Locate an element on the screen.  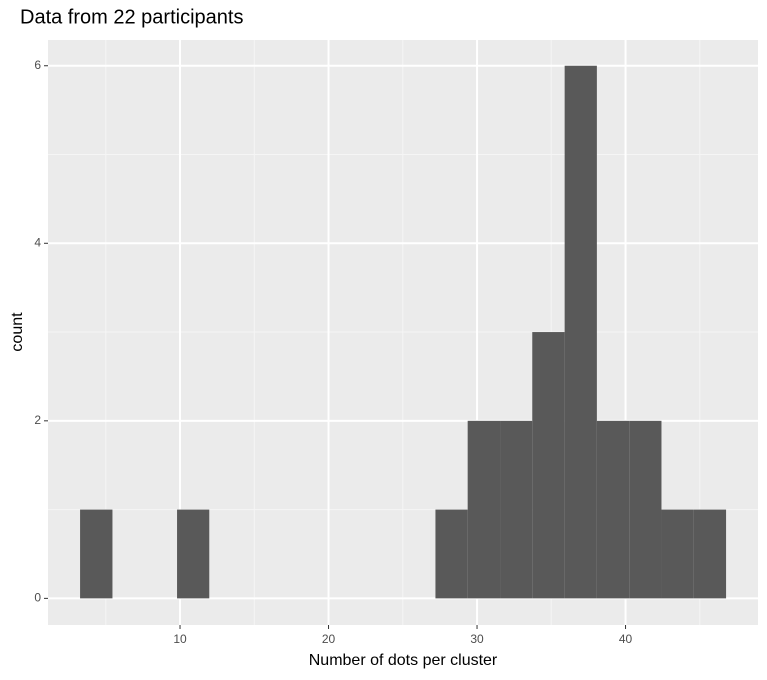
chart-title: Data from 22 participants is located at coordinates (131, 17).